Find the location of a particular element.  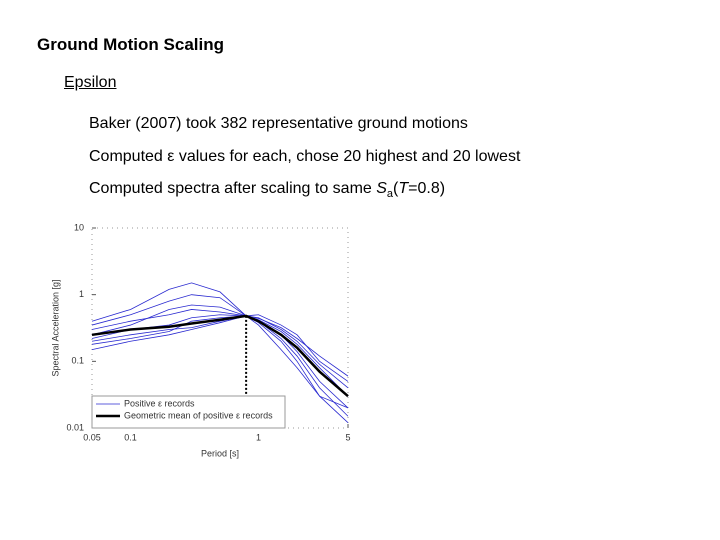

slide-title: Ground Motion Scaling is located at coordinates (130, 44).